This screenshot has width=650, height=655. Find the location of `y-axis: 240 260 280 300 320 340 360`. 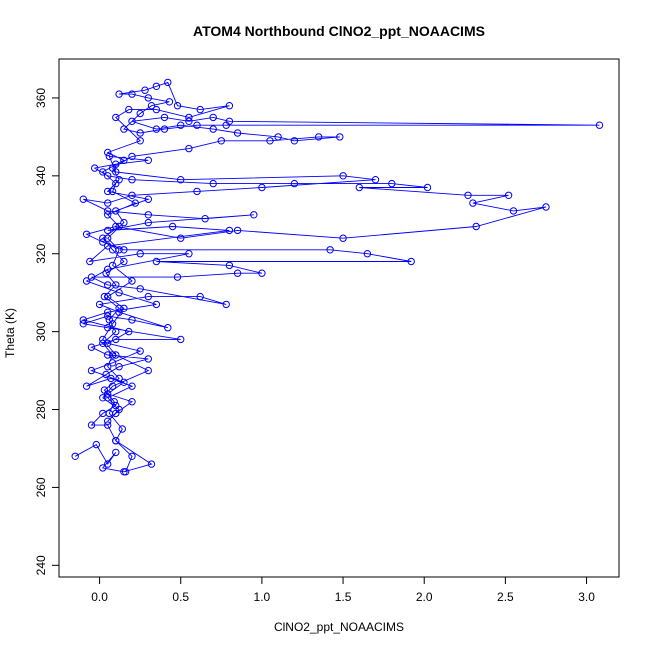

y-axis: 240 260 280 300 320 340 360 is located at coordinates (46, 331).